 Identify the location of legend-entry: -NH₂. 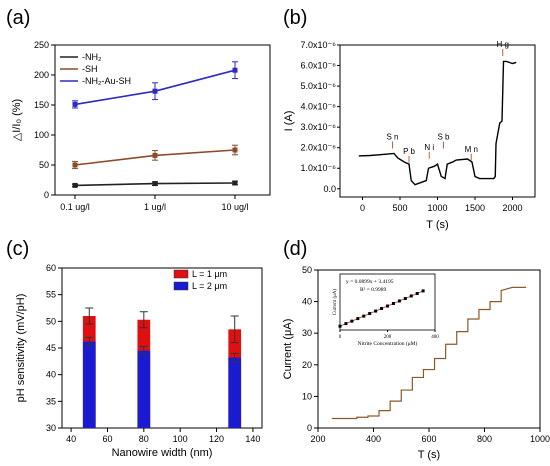
(92, 57).